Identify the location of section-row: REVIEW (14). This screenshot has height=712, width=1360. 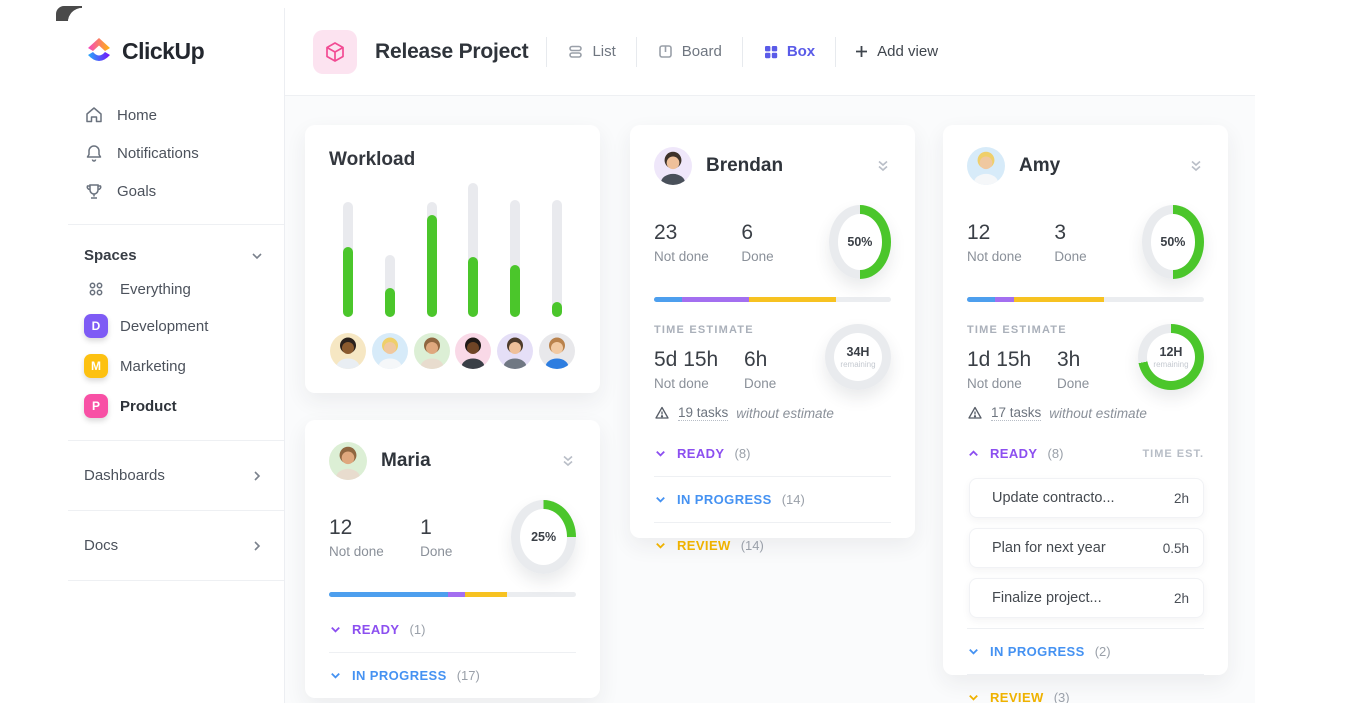
(772, 545).